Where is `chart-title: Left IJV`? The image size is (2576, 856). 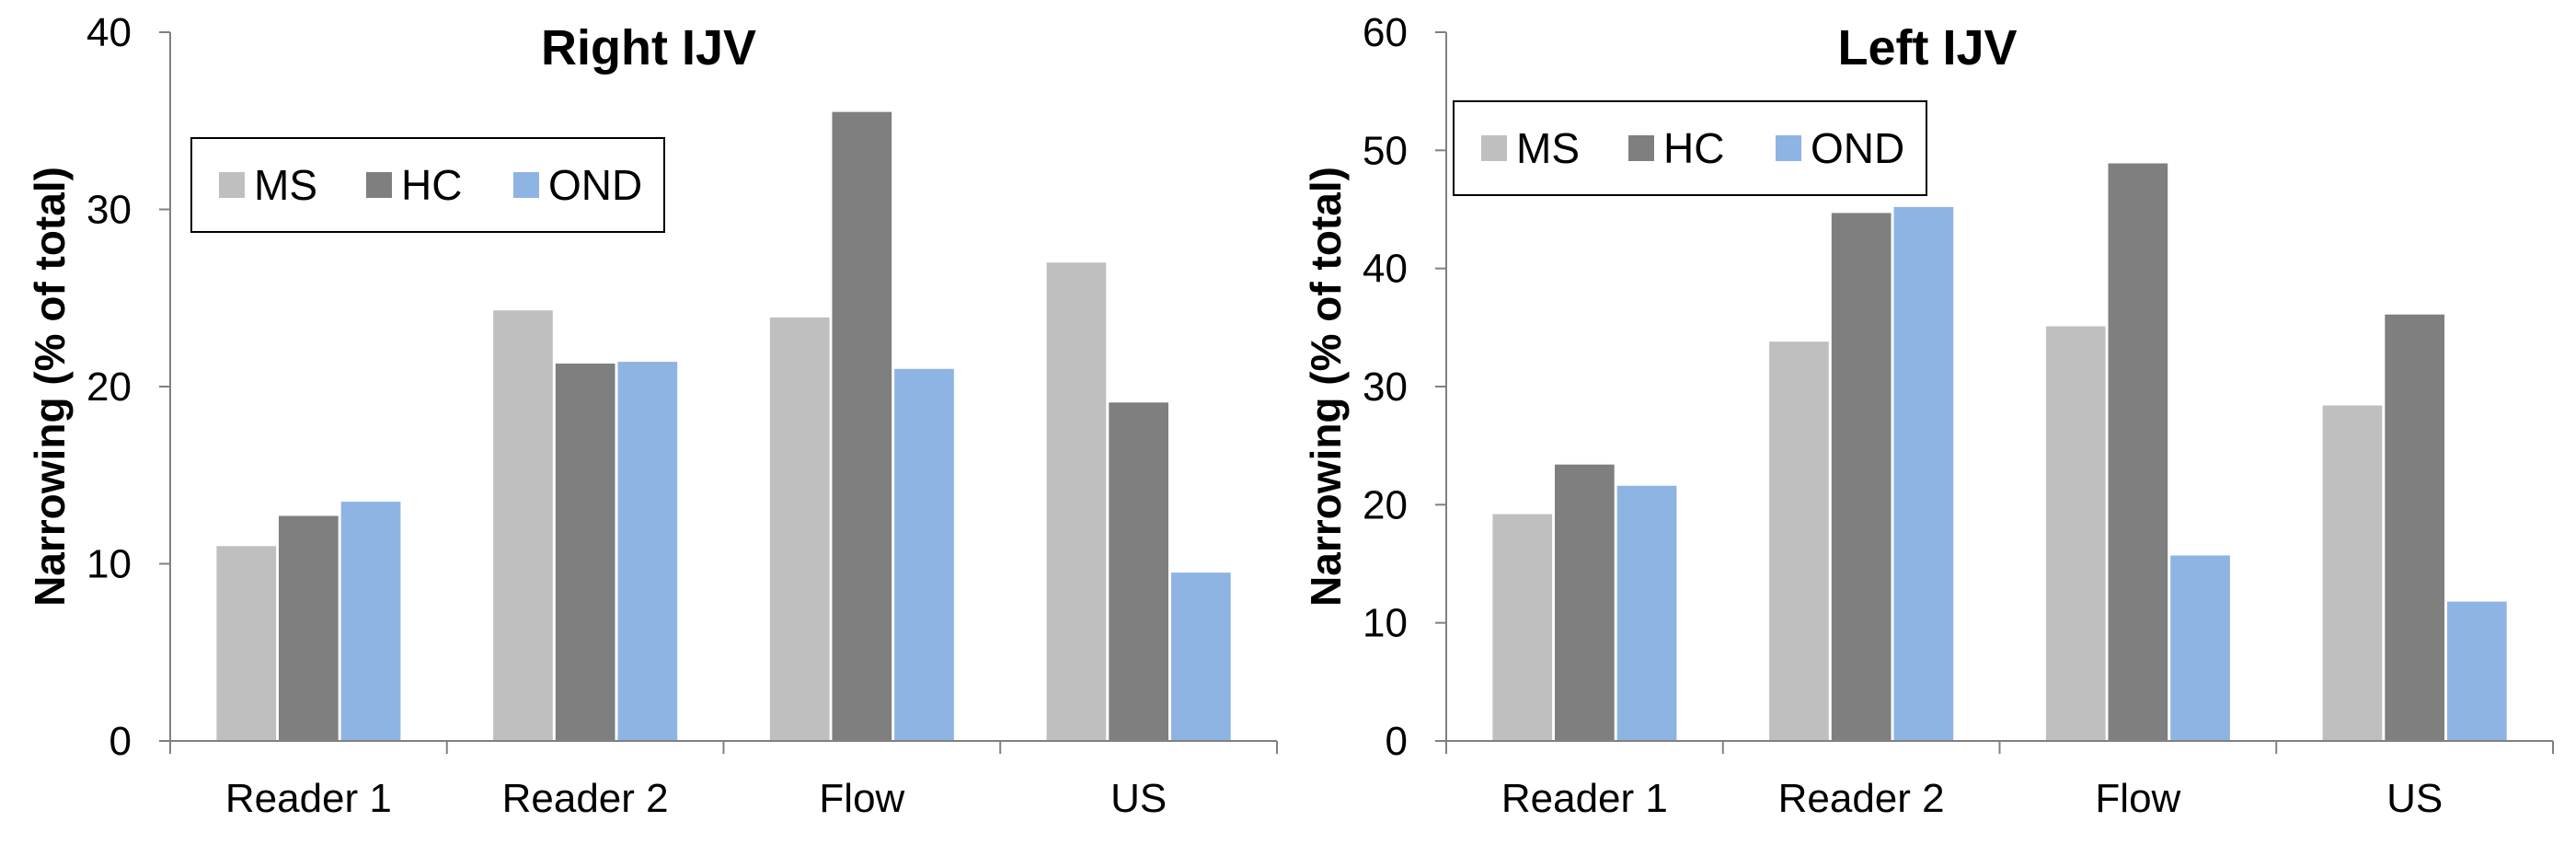 chart-title: Left IJV is located at coordinates (1927, 47).